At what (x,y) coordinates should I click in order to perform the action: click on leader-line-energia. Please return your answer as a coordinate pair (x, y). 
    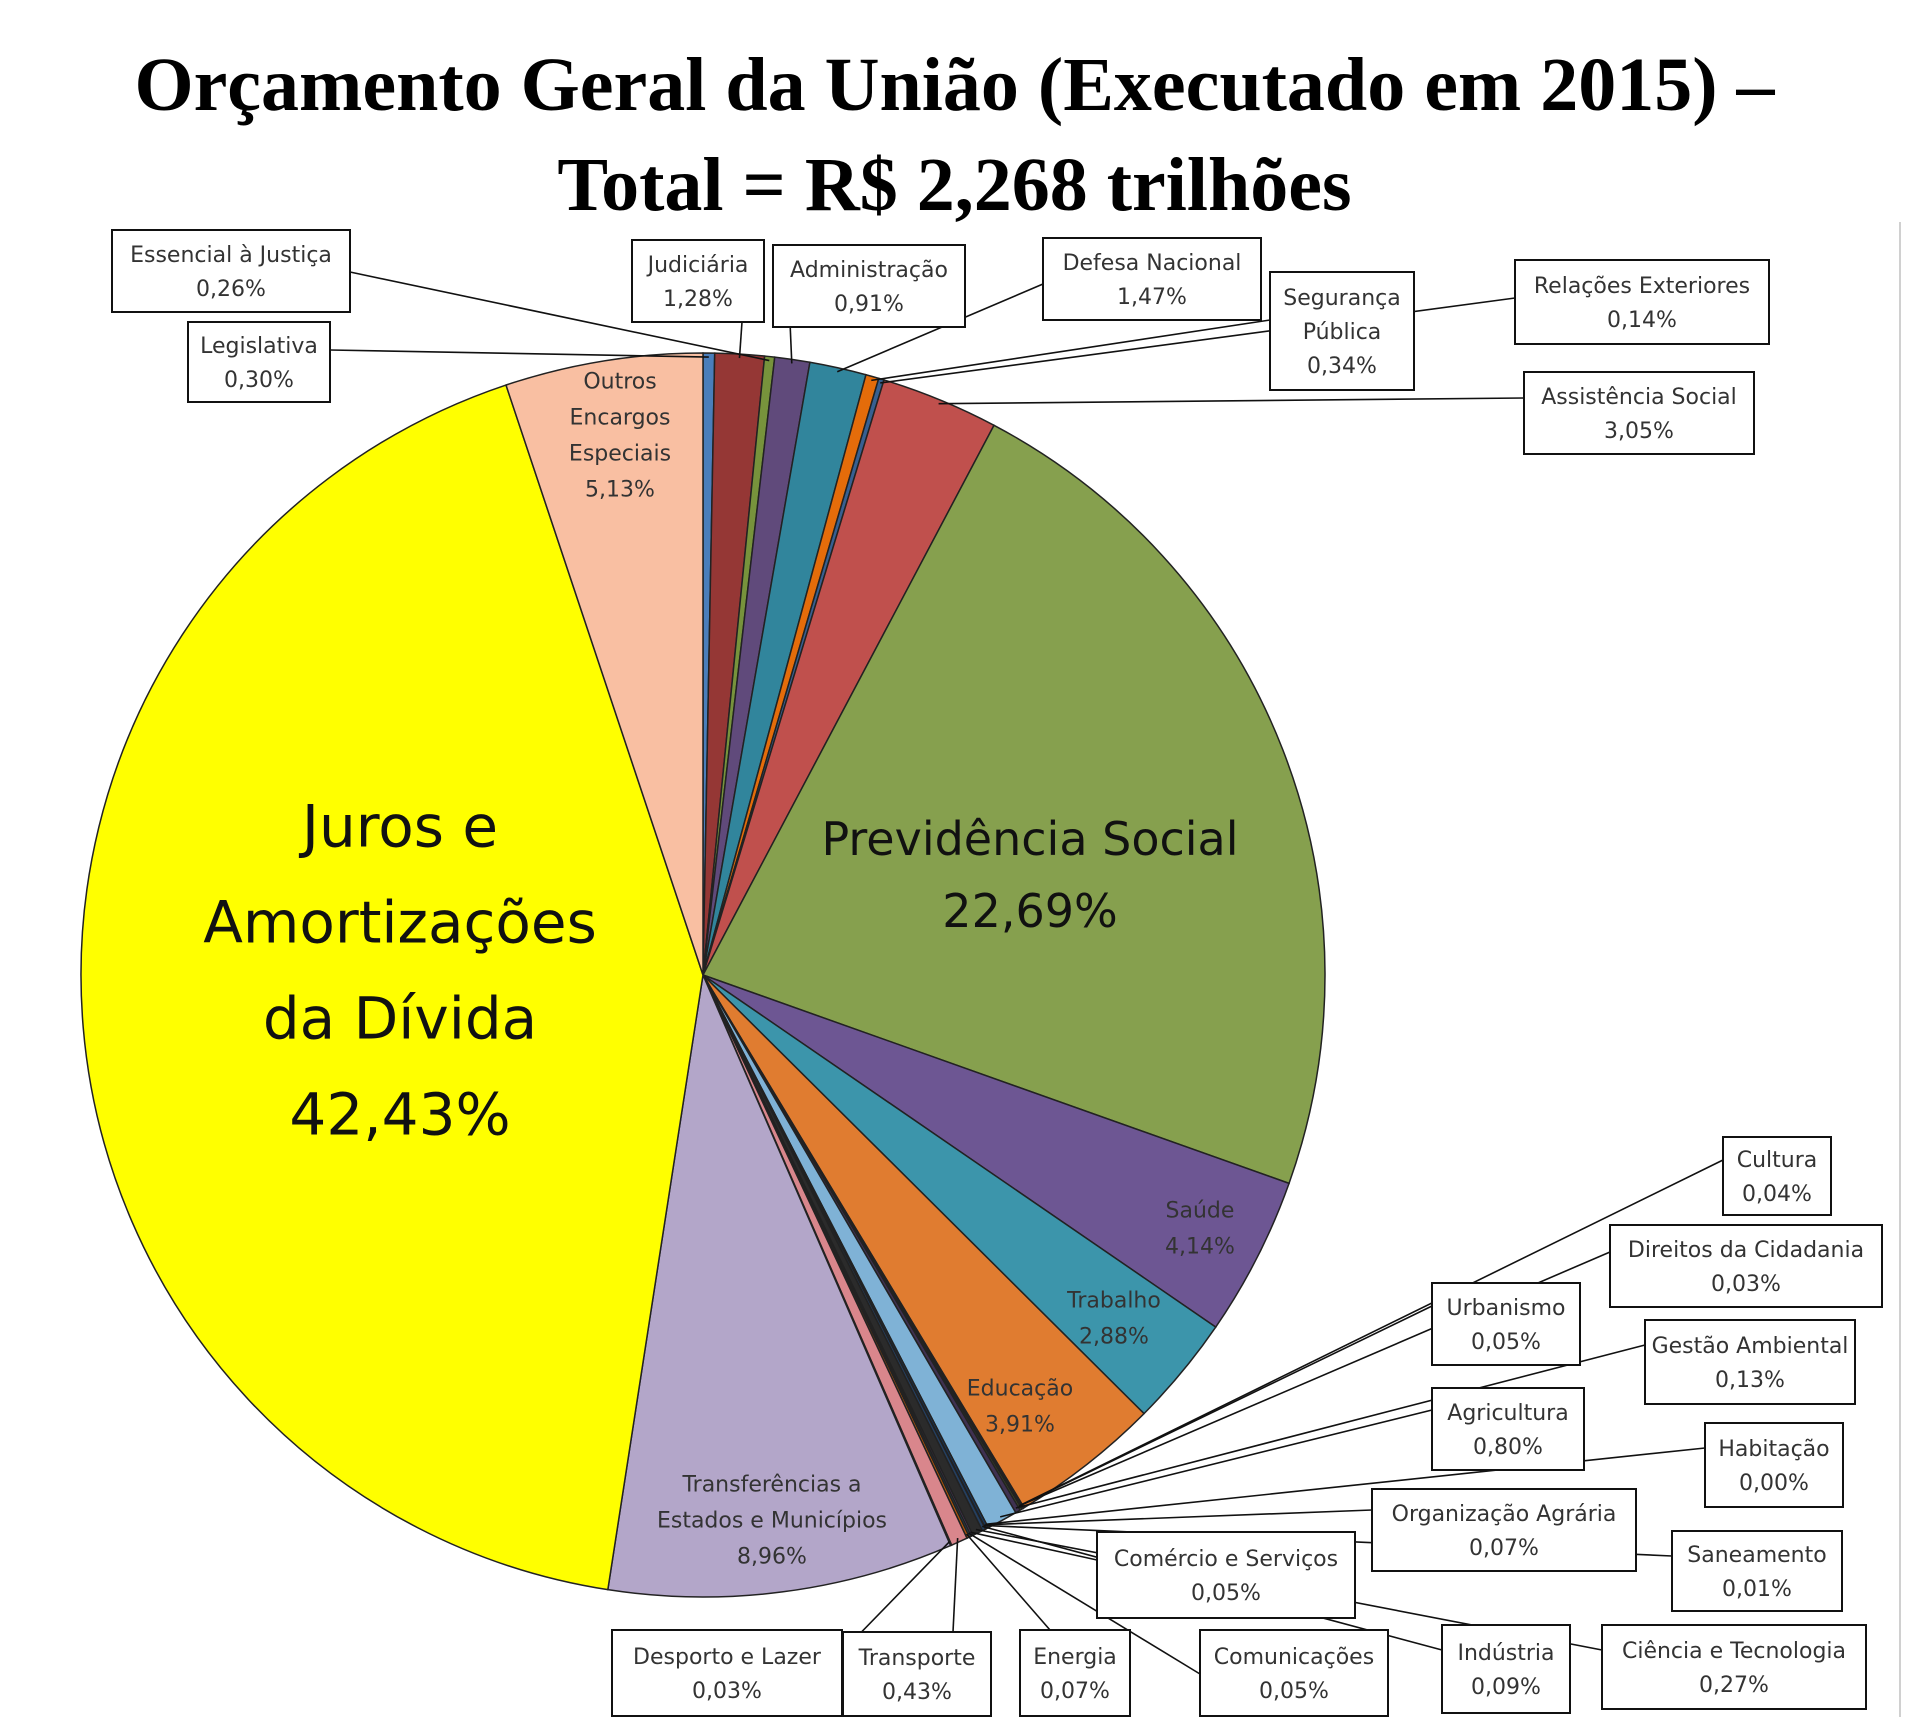
    Looking at the image, I should click on (1008, 1582).